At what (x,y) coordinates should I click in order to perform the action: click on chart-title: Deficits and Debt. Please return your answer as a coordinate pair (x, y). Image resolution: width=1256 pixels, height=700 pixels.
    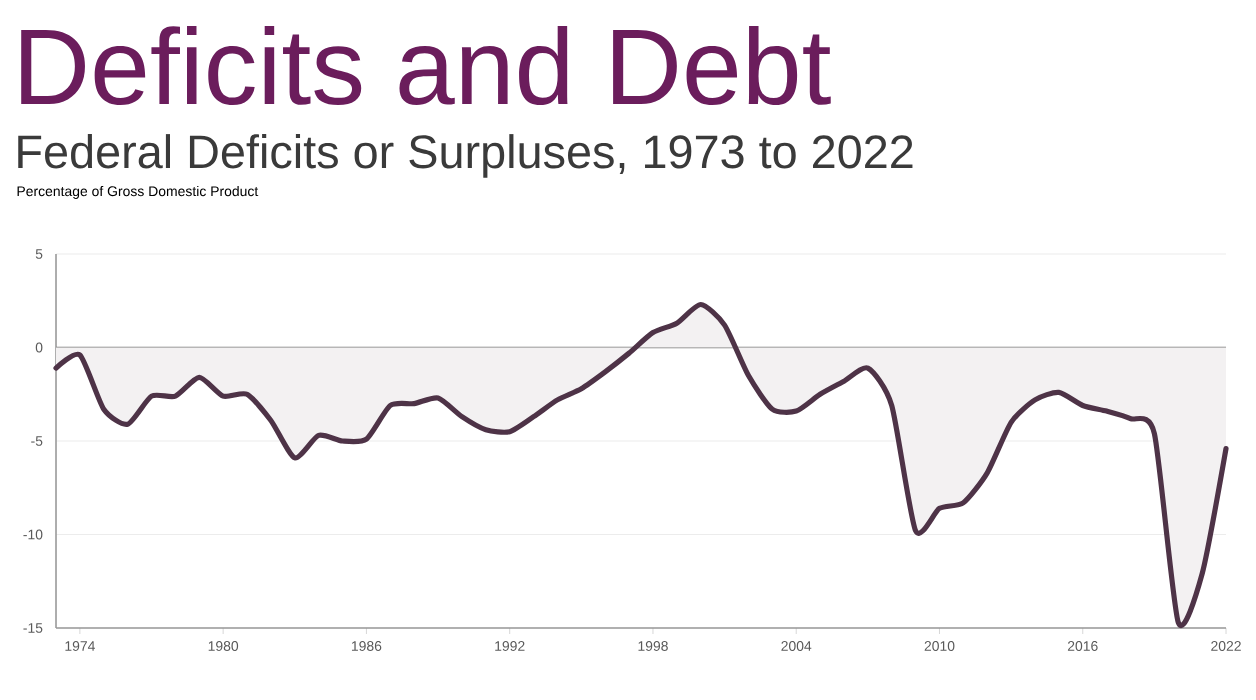
    Looking at the image, I should click on (426, 66).